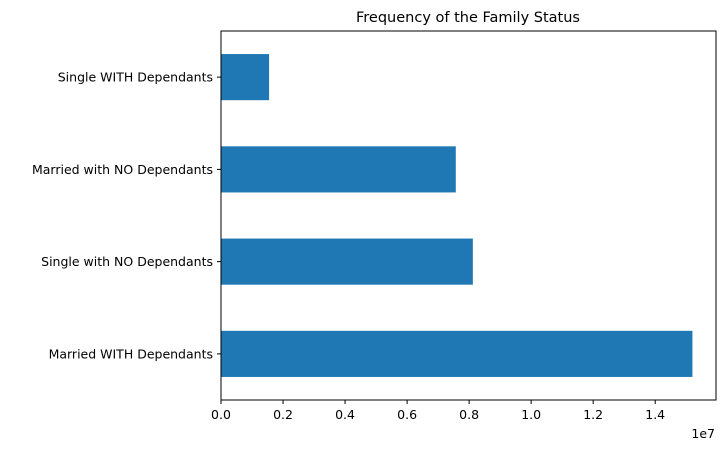  Describe the element at coordinates (469, 414) in the screenshot. I see `x-tick-label: 0.8` at that location.